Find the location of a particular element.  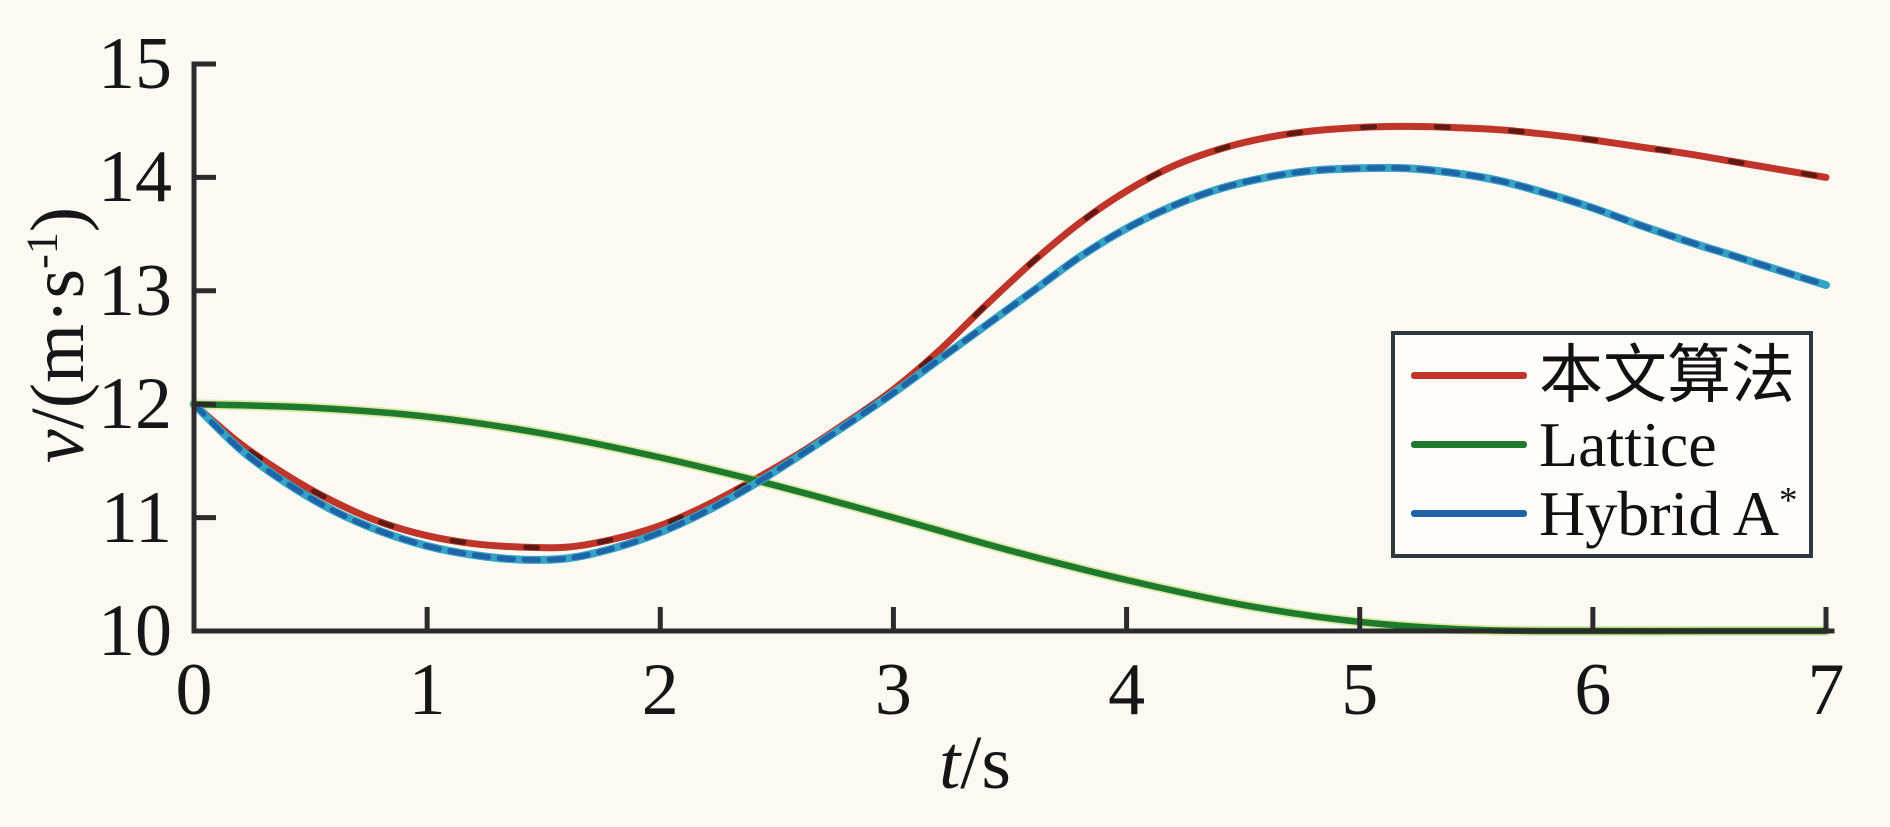

y-axis-label: v/(m·s-1) is located at coordinates (58, 335).